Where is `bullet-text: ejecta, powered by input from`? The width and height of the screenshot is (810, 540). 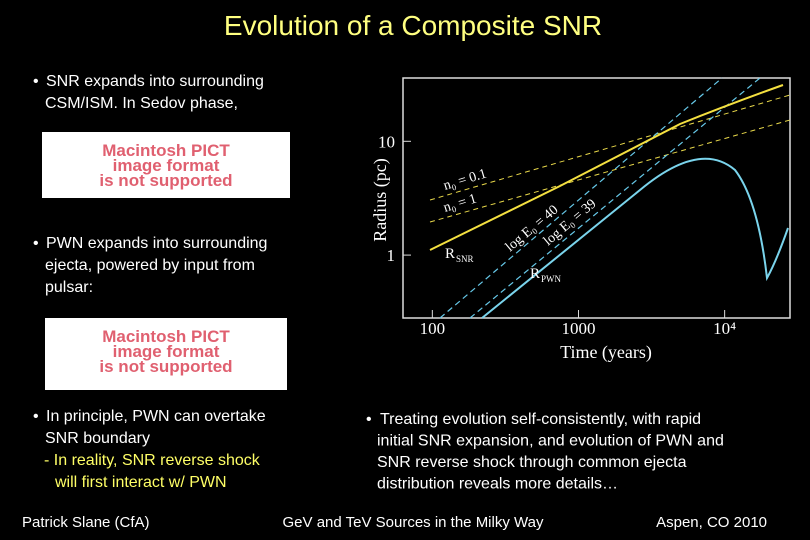
bullet-text: ejecta, powered by input from is located at coordinates (150, 265).